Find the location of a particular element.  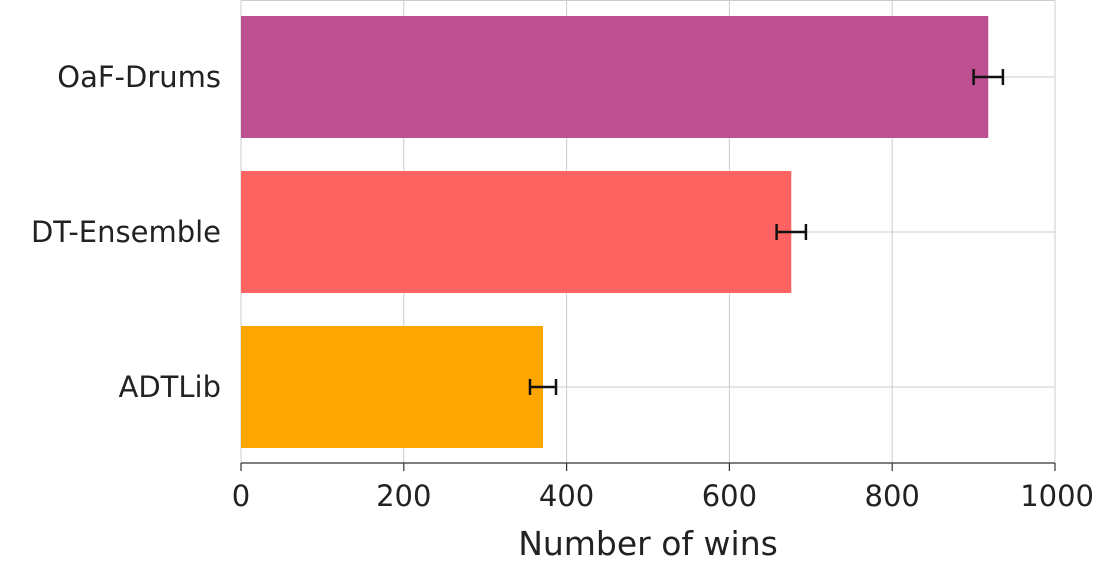

x-tick-label: 600 is located at coordinates (729, 496).